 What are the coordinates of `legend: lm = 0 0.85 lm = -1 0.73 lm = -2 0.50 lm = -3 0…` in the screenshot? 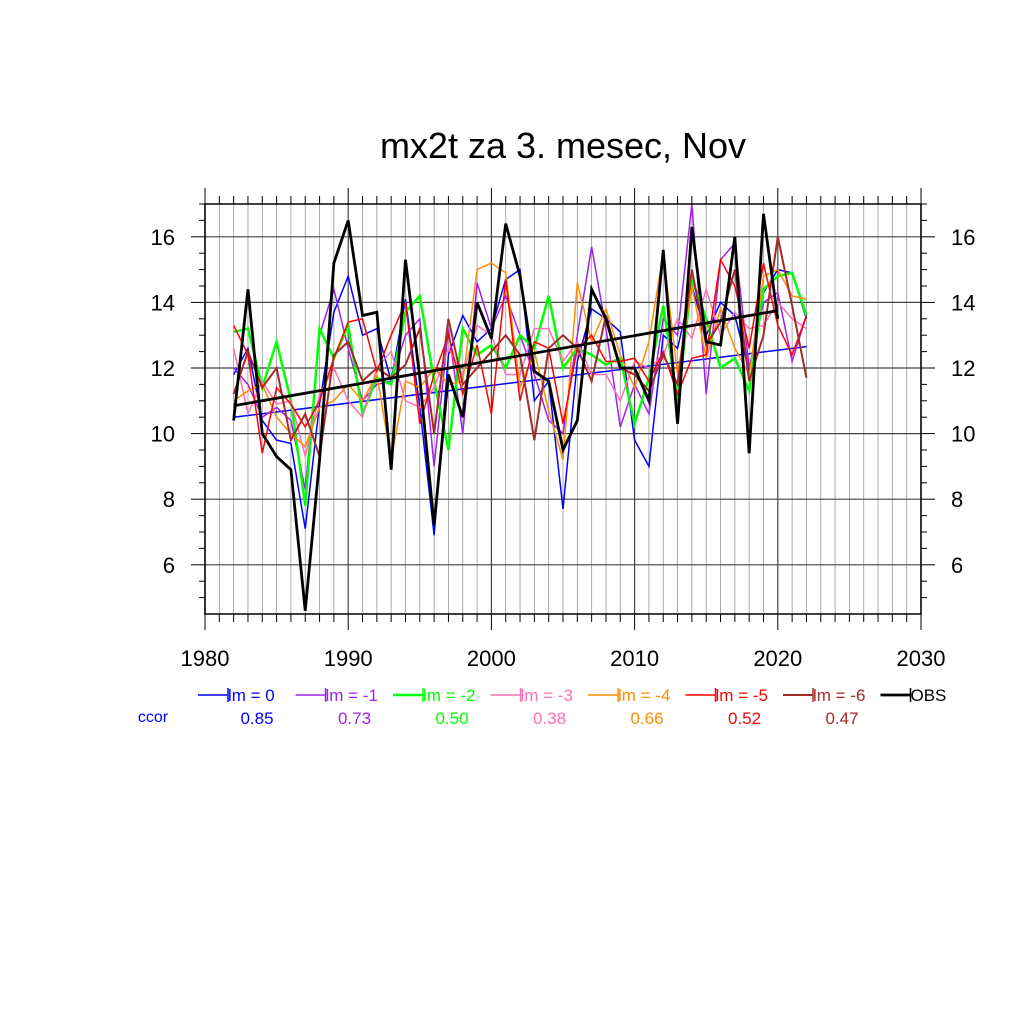 It's located at (572, 707).